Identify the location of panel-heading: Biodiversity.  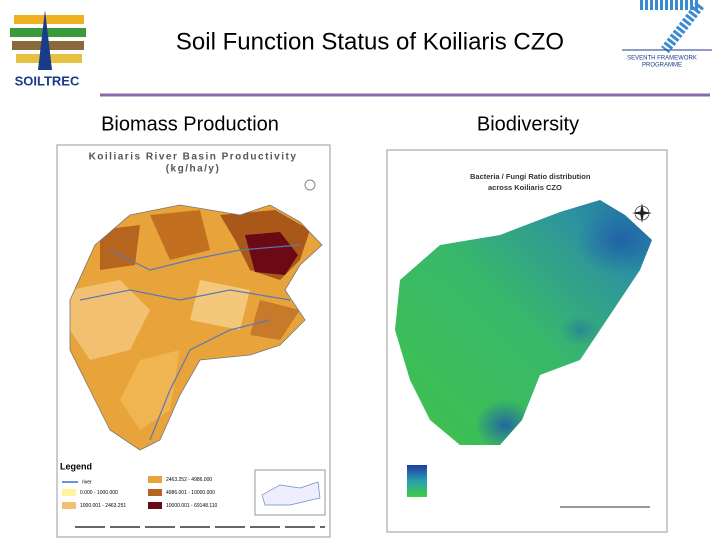
(528, 124).